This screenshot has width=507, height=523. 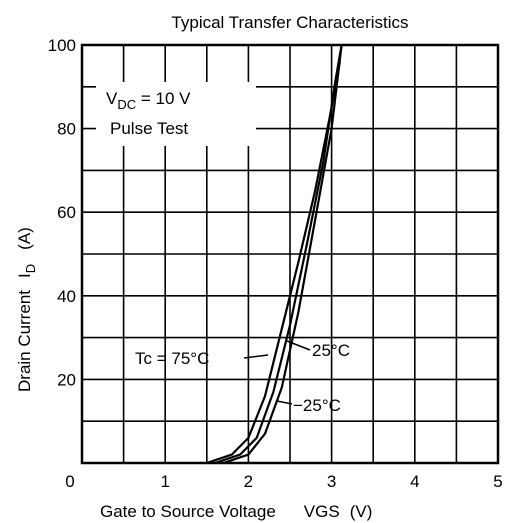 I want to click on condition-rest: = 10 V, so click(x=163, y=98).